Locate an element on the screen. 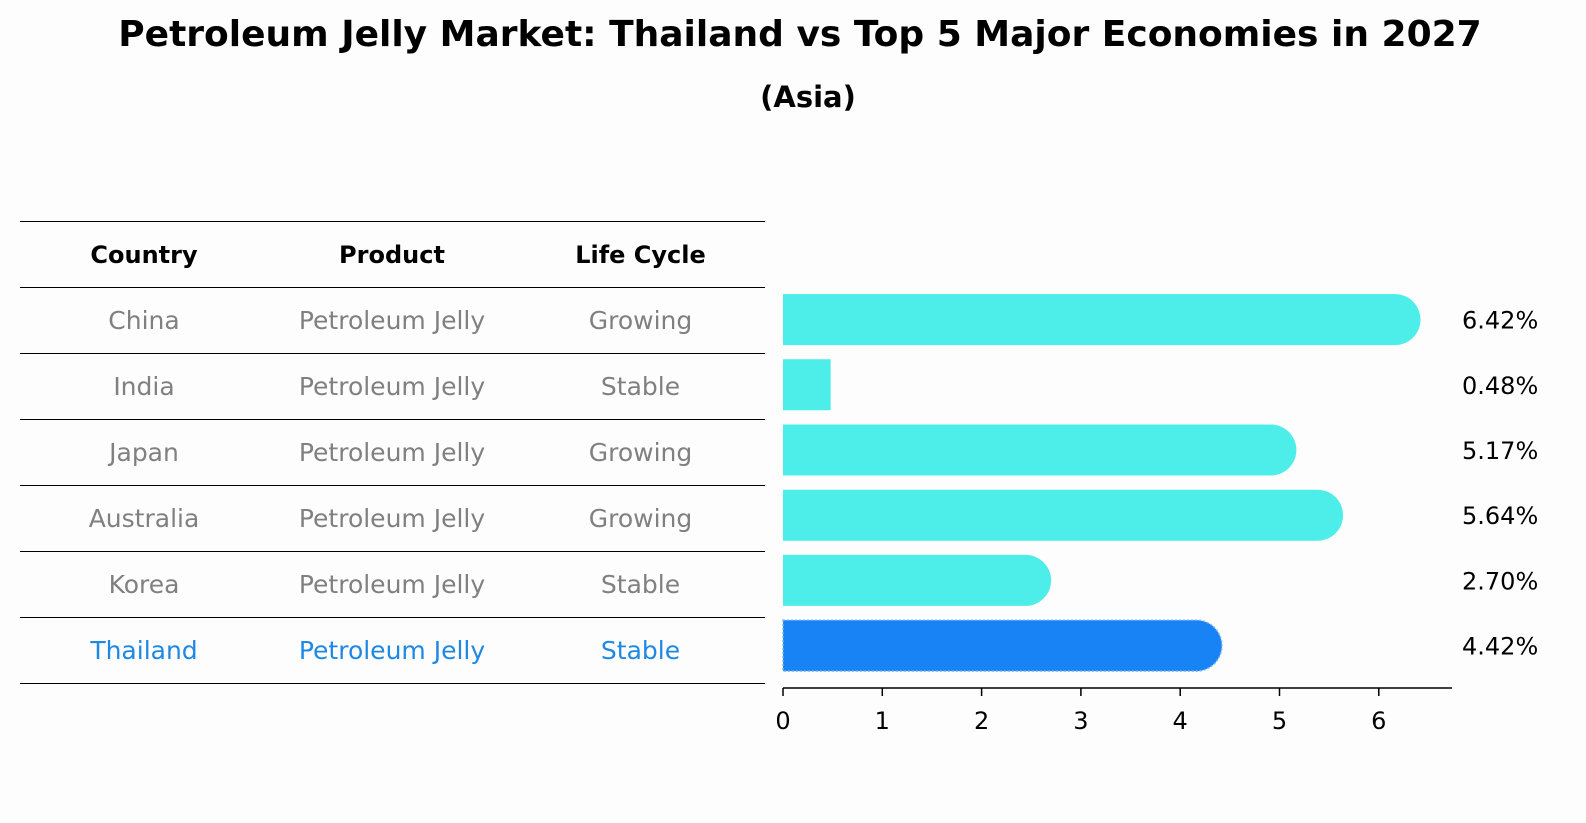 This screenshot has height=823, width=1586. bar-value-label: 5.17% is located at coordinates (1500, 451).